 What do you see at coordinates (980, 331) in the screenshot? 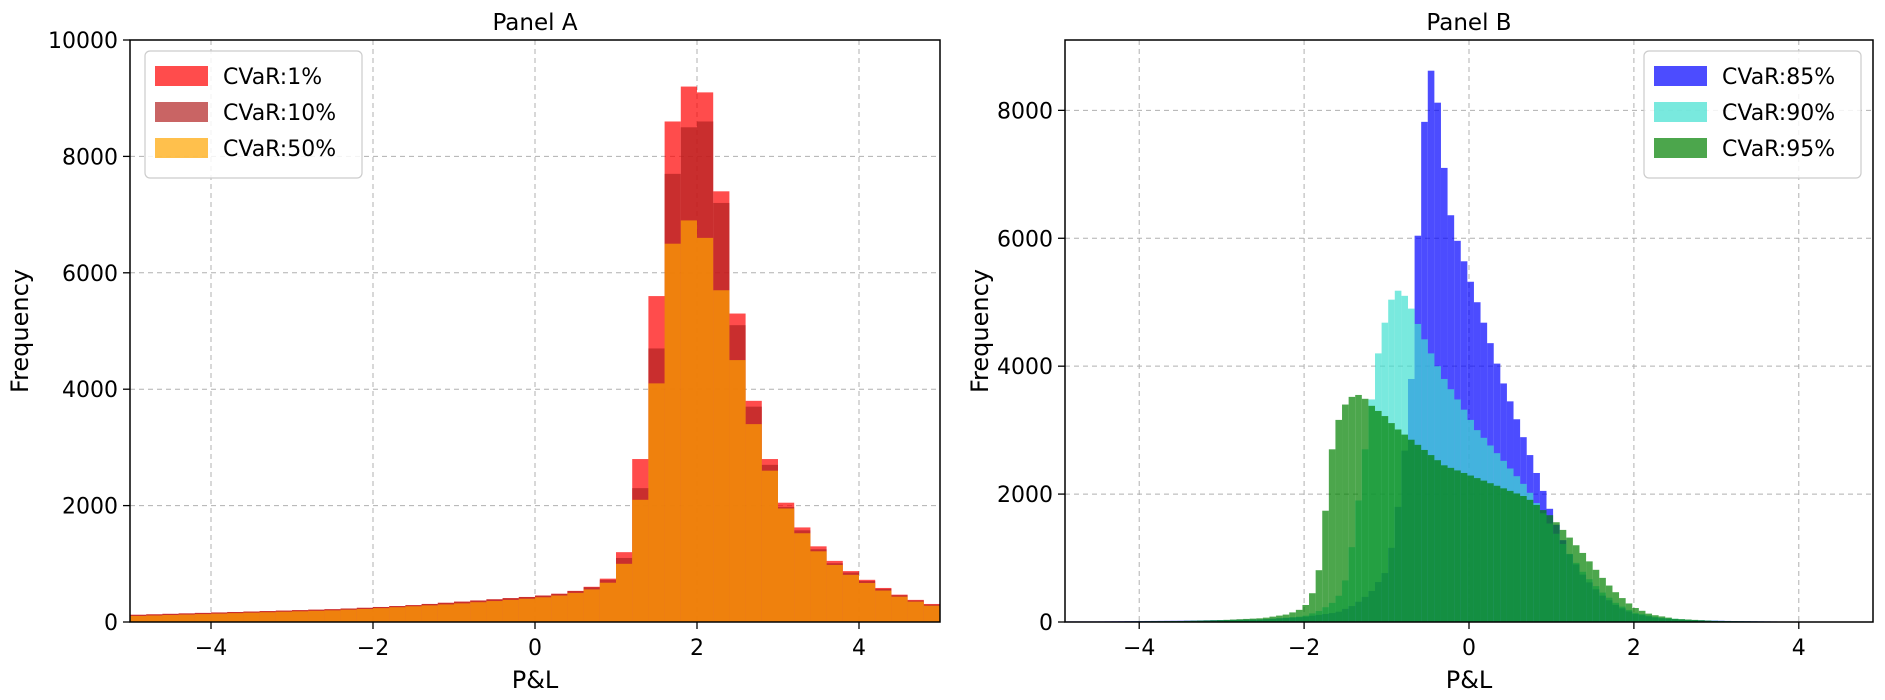
I see `panel-b-y-axis-label: Frequency` at bounding box center [980, 331].